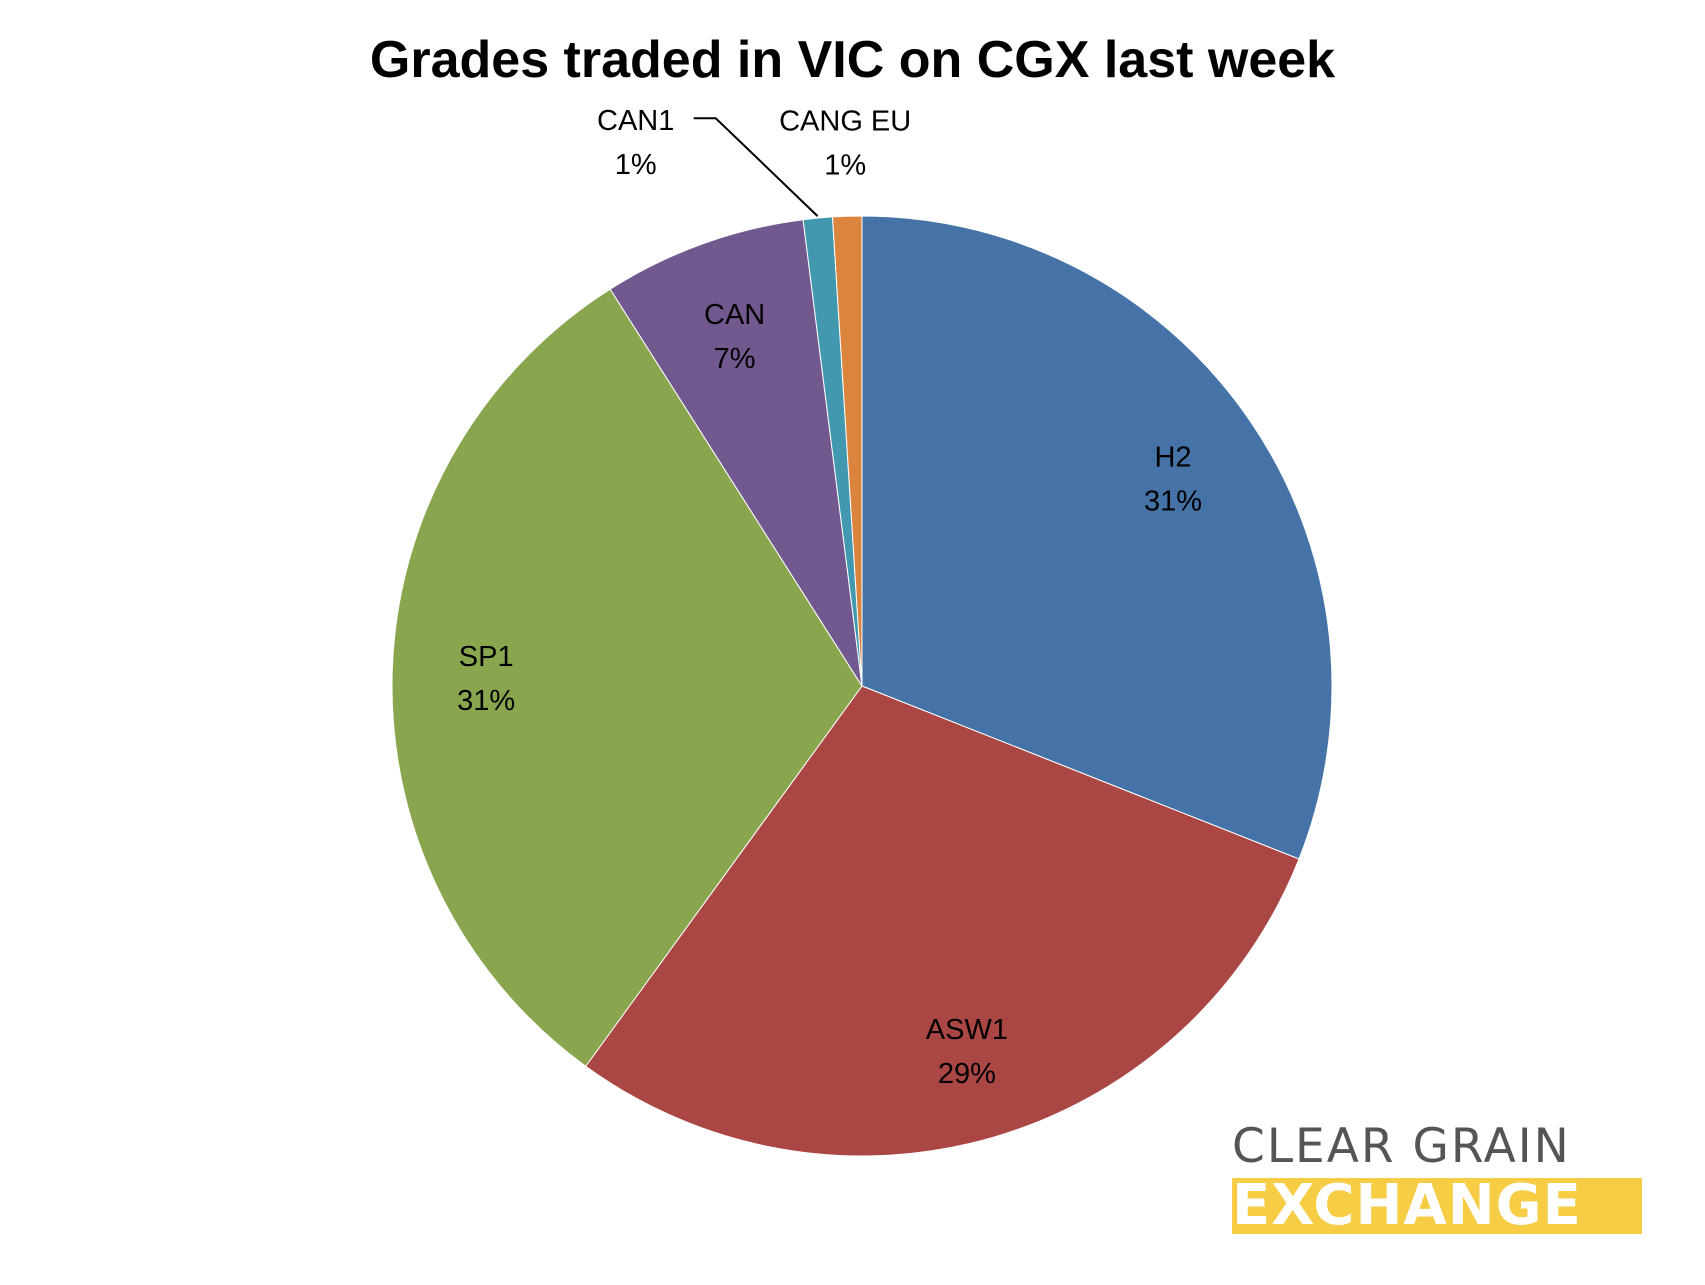 The height and width of the screenshot is (1285, 1705). What do you see at coordinates (1401, 1146) in the screenshot?
I see `logo-text-clear-grain: CLEAR GRAIN` at bounding box center [1401, 1146].